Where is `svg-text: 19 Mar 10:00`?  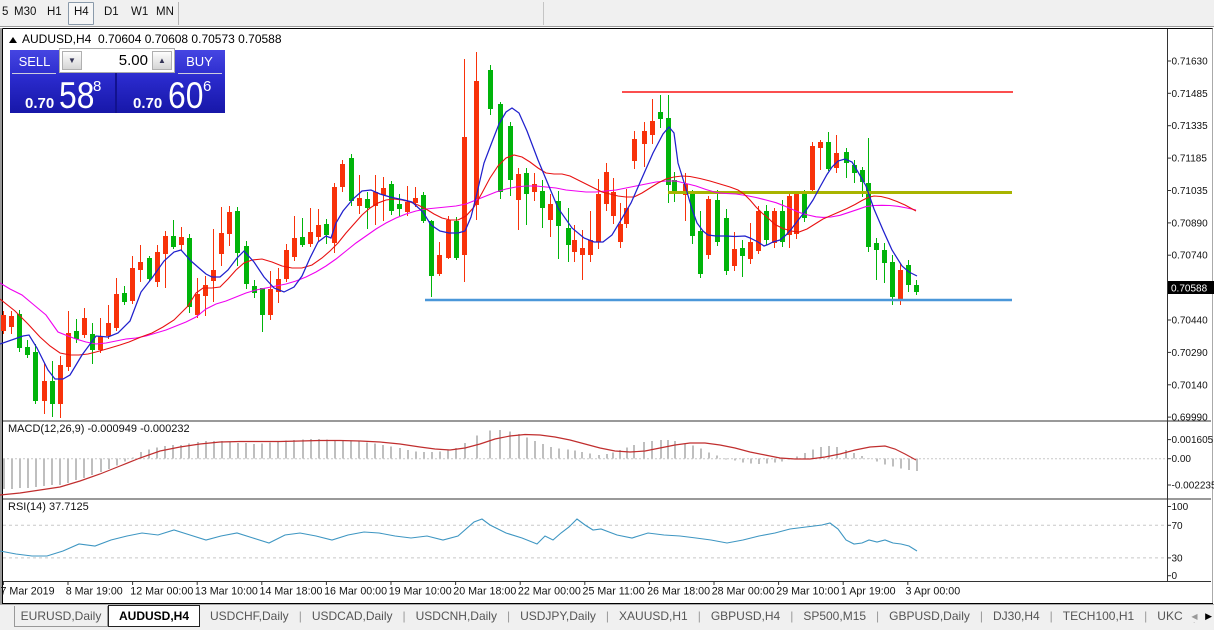 svg-text: 19 Mar 10:00 is located at coordinates (420, 592).